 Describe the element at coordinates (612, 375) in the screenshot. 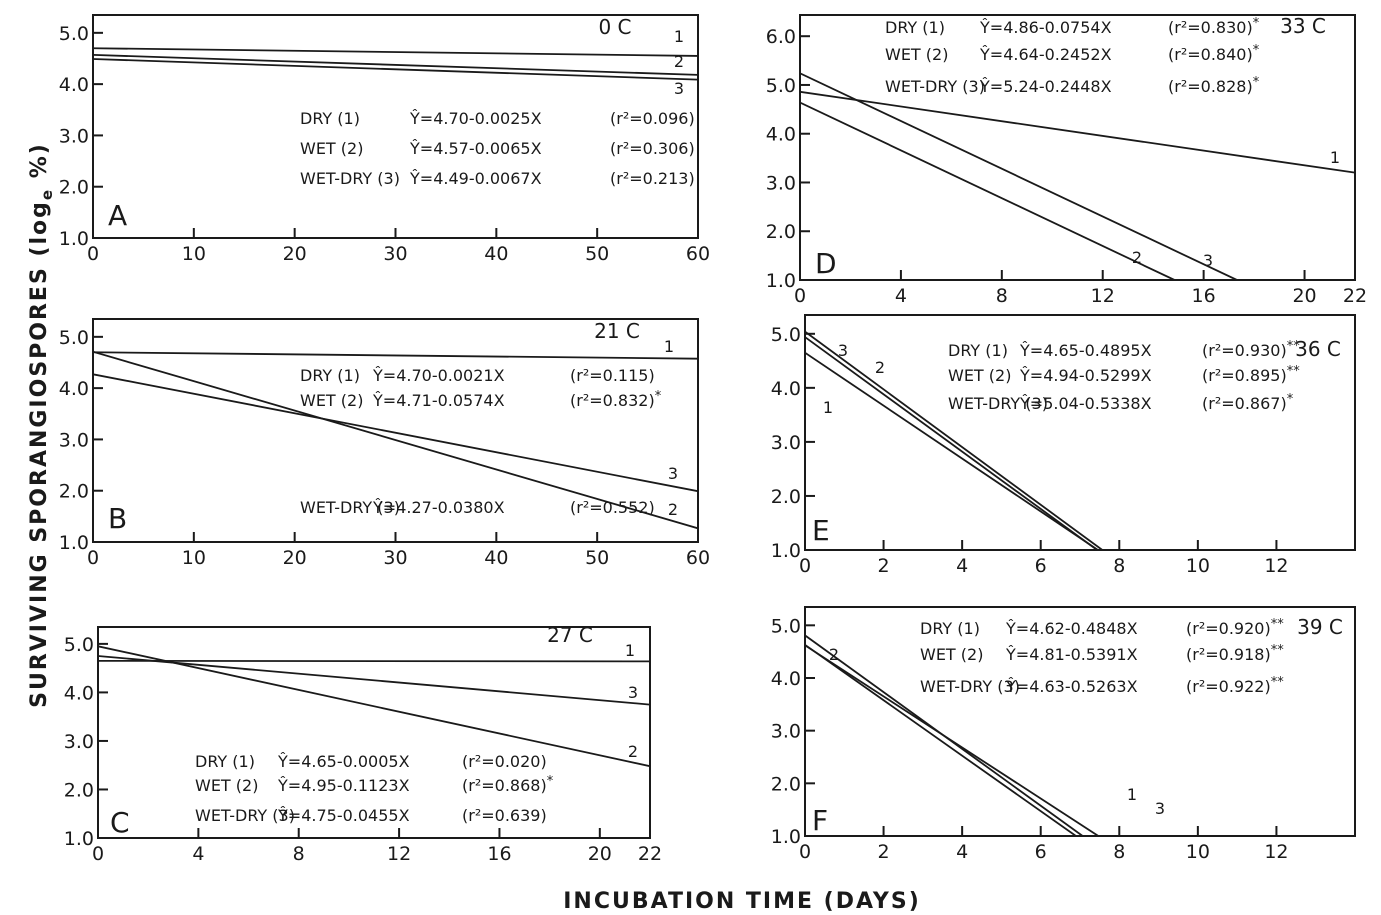

I see `r-squared: (r²=0.115)` at that location.